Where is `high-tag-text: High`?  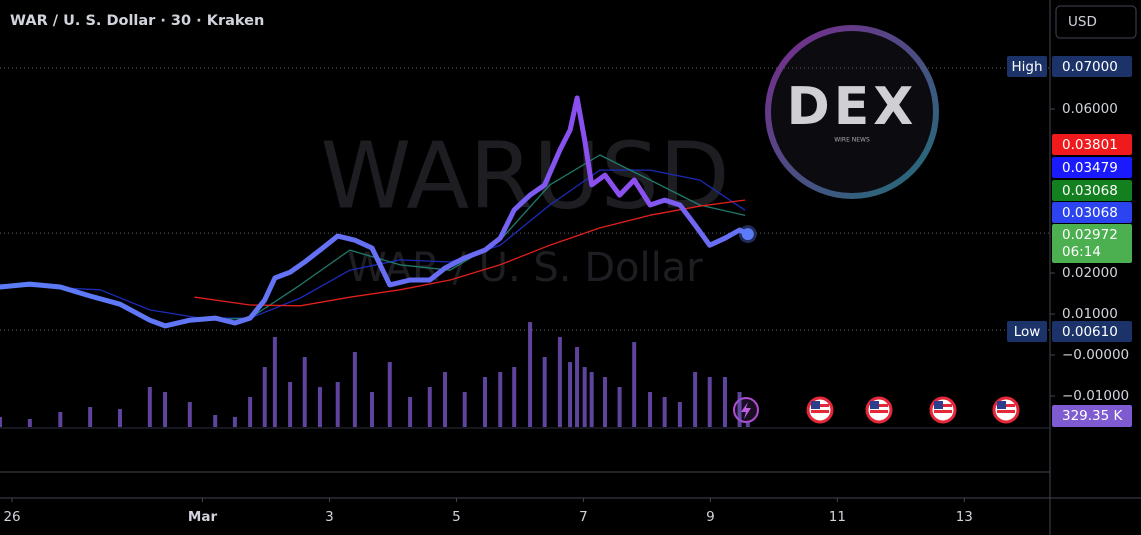
high-tag-text: High is located at coordinates (1026, 67).